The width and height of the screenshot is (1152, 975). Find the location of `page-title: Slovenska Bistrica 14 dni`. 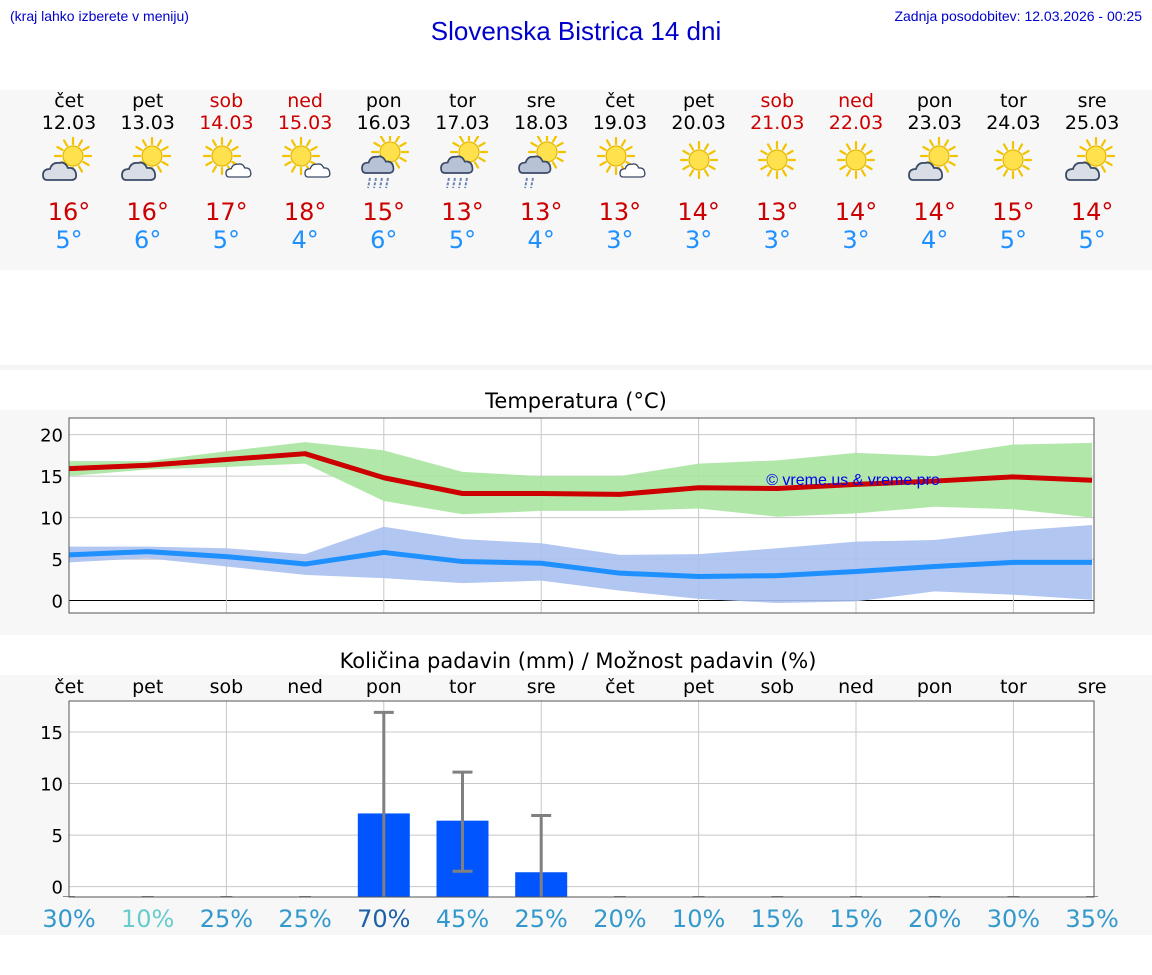

page-title: Slovenska Bistrica 14 dni is located at coordinates (576, 31).